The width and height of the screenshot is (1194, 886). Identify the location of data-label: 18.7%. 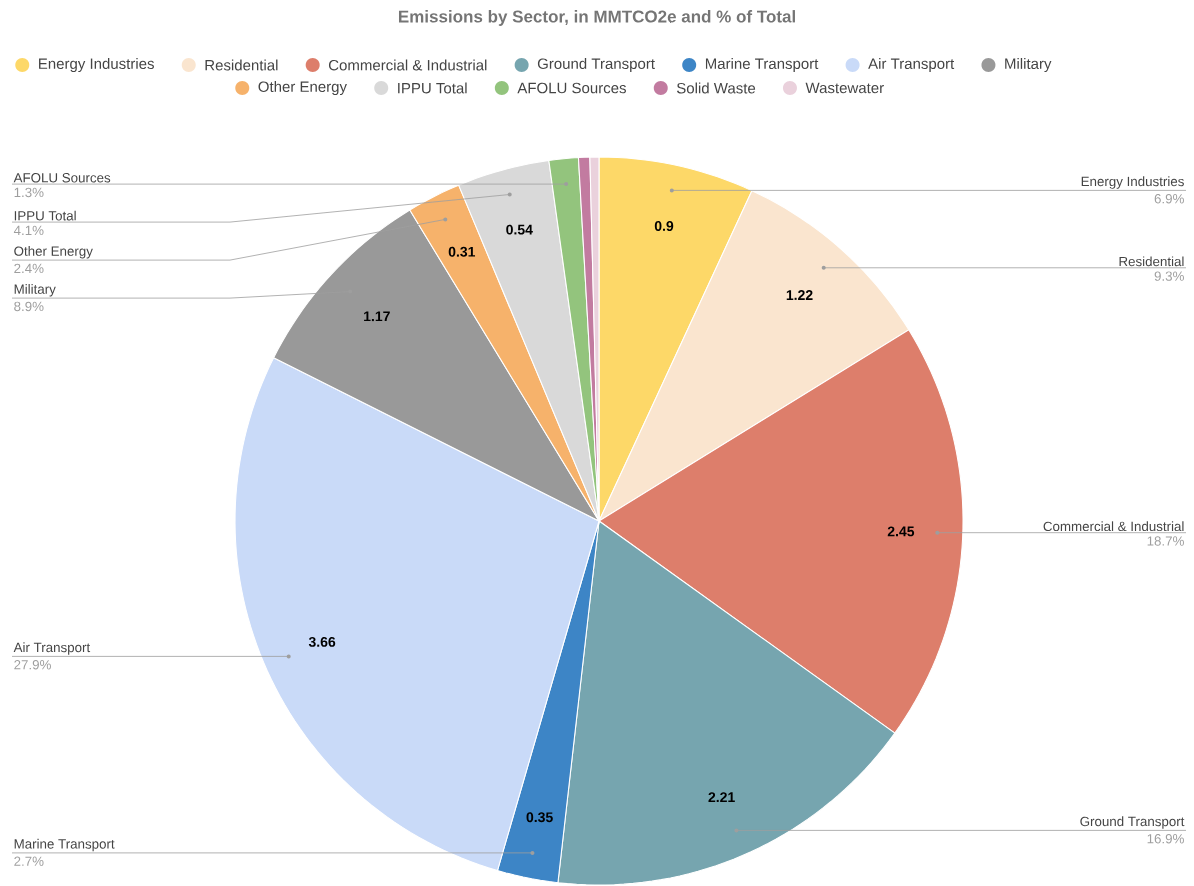
(1165, 541).